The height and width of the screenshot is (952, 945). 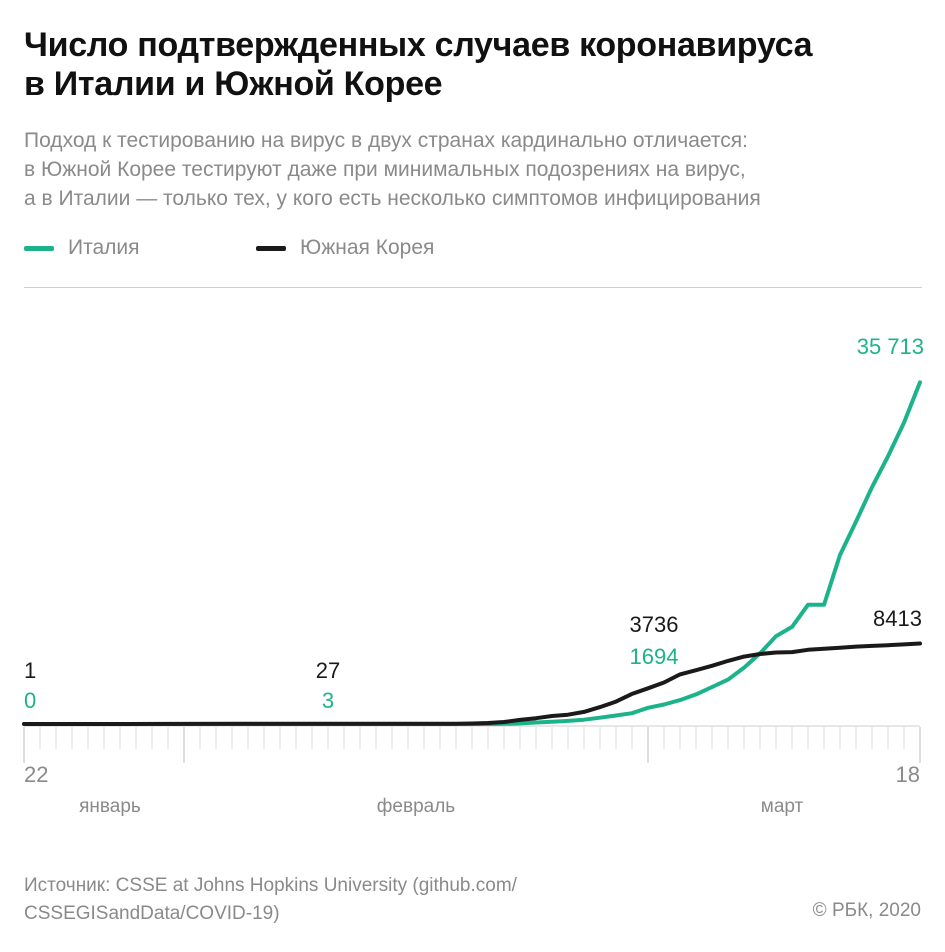 I want to click on legend-label-korea: Южная Корея, so click(x=367, y=247).